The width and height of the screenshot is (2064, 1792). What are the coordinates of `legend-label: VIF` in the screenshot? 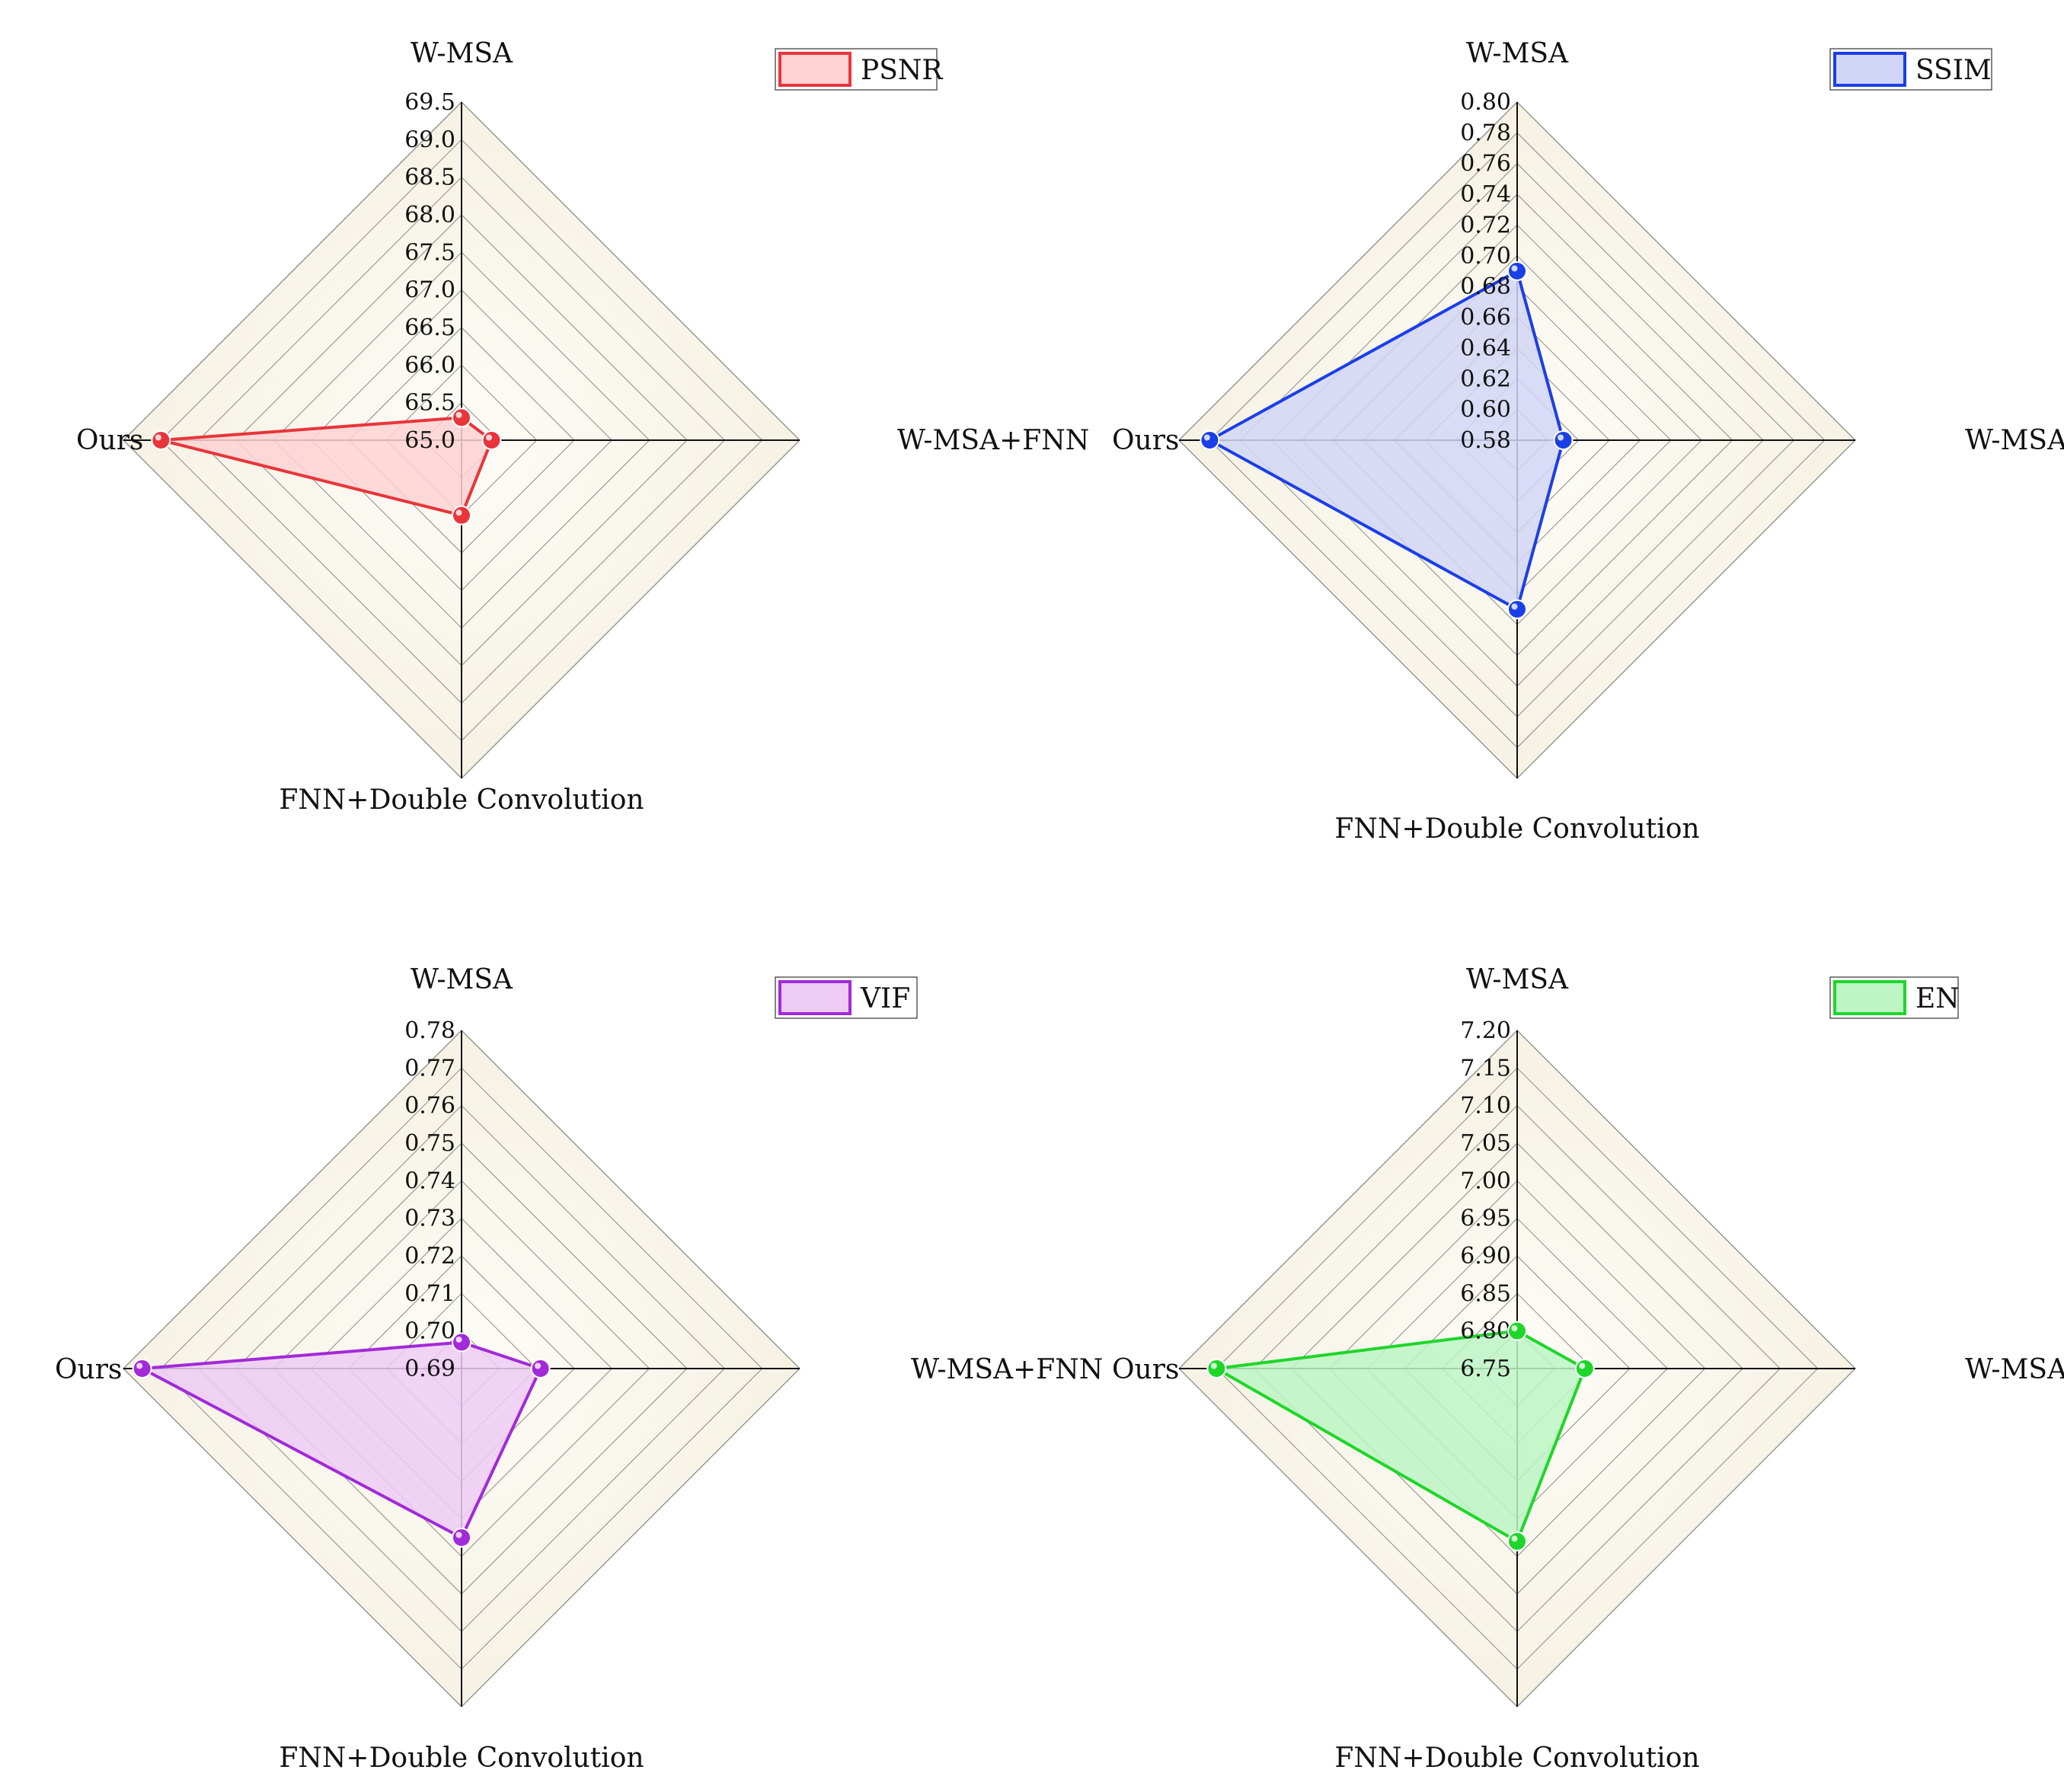 It's located at (885, 999).